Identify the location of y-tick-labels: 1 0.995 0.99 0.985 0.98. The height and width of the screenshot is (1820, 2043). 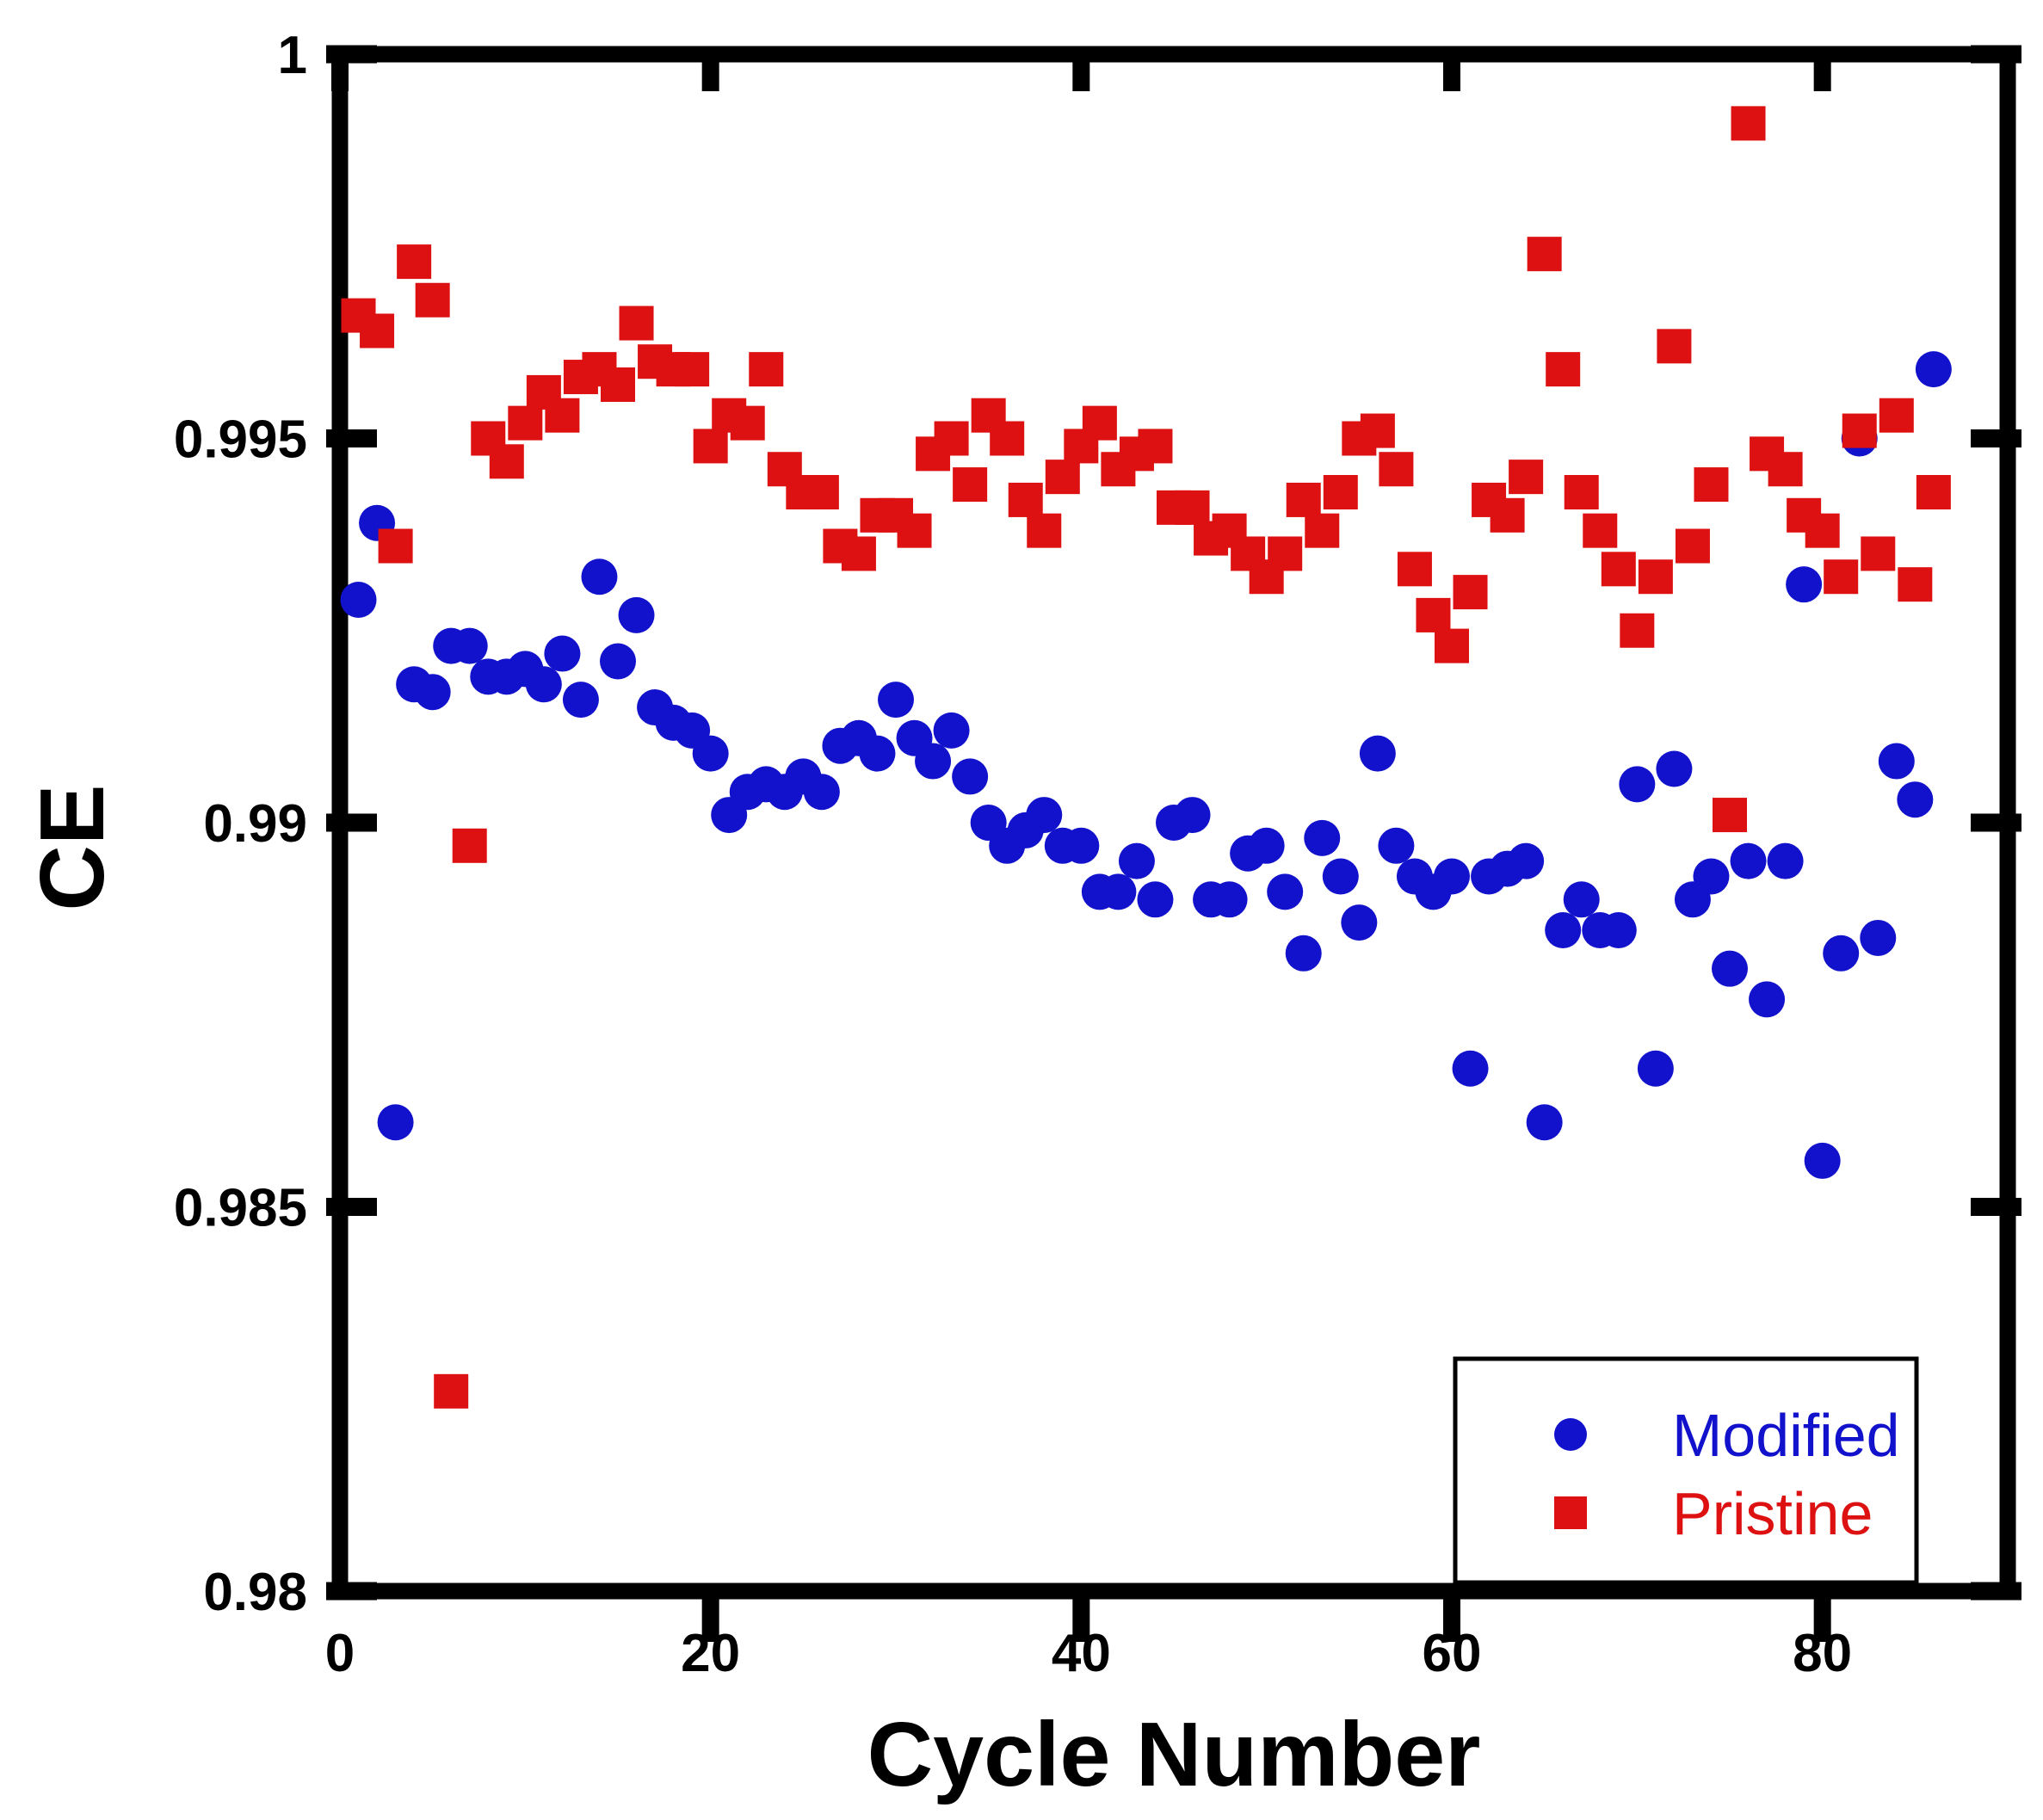
(241, 824).